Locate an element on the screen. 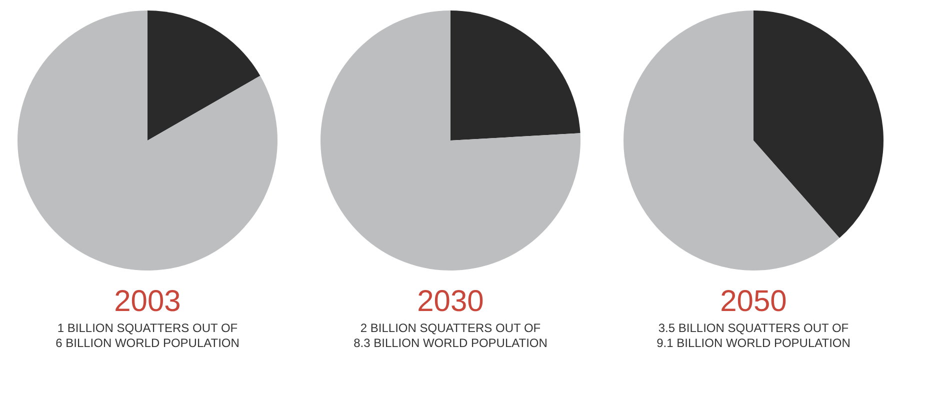  text: 8.3 BILLION WORLD POPULATION is located at coordinates (451, 343).